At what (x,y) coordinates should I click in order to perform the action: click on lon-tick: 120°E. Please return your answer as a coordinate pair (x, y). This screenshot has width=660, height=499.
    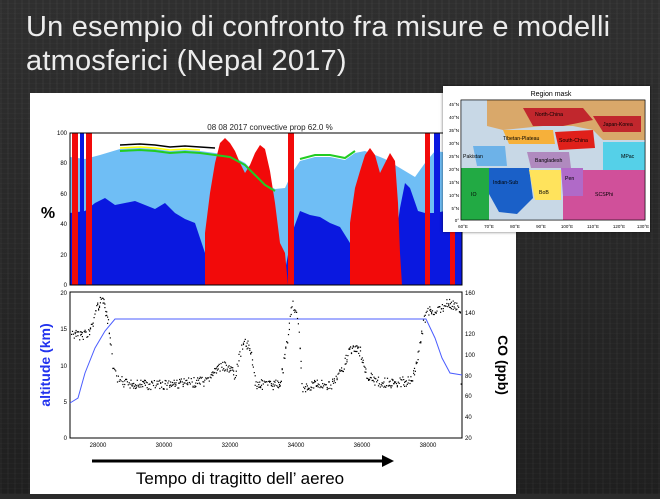
    Looking at the image, I should click on (619, 226).